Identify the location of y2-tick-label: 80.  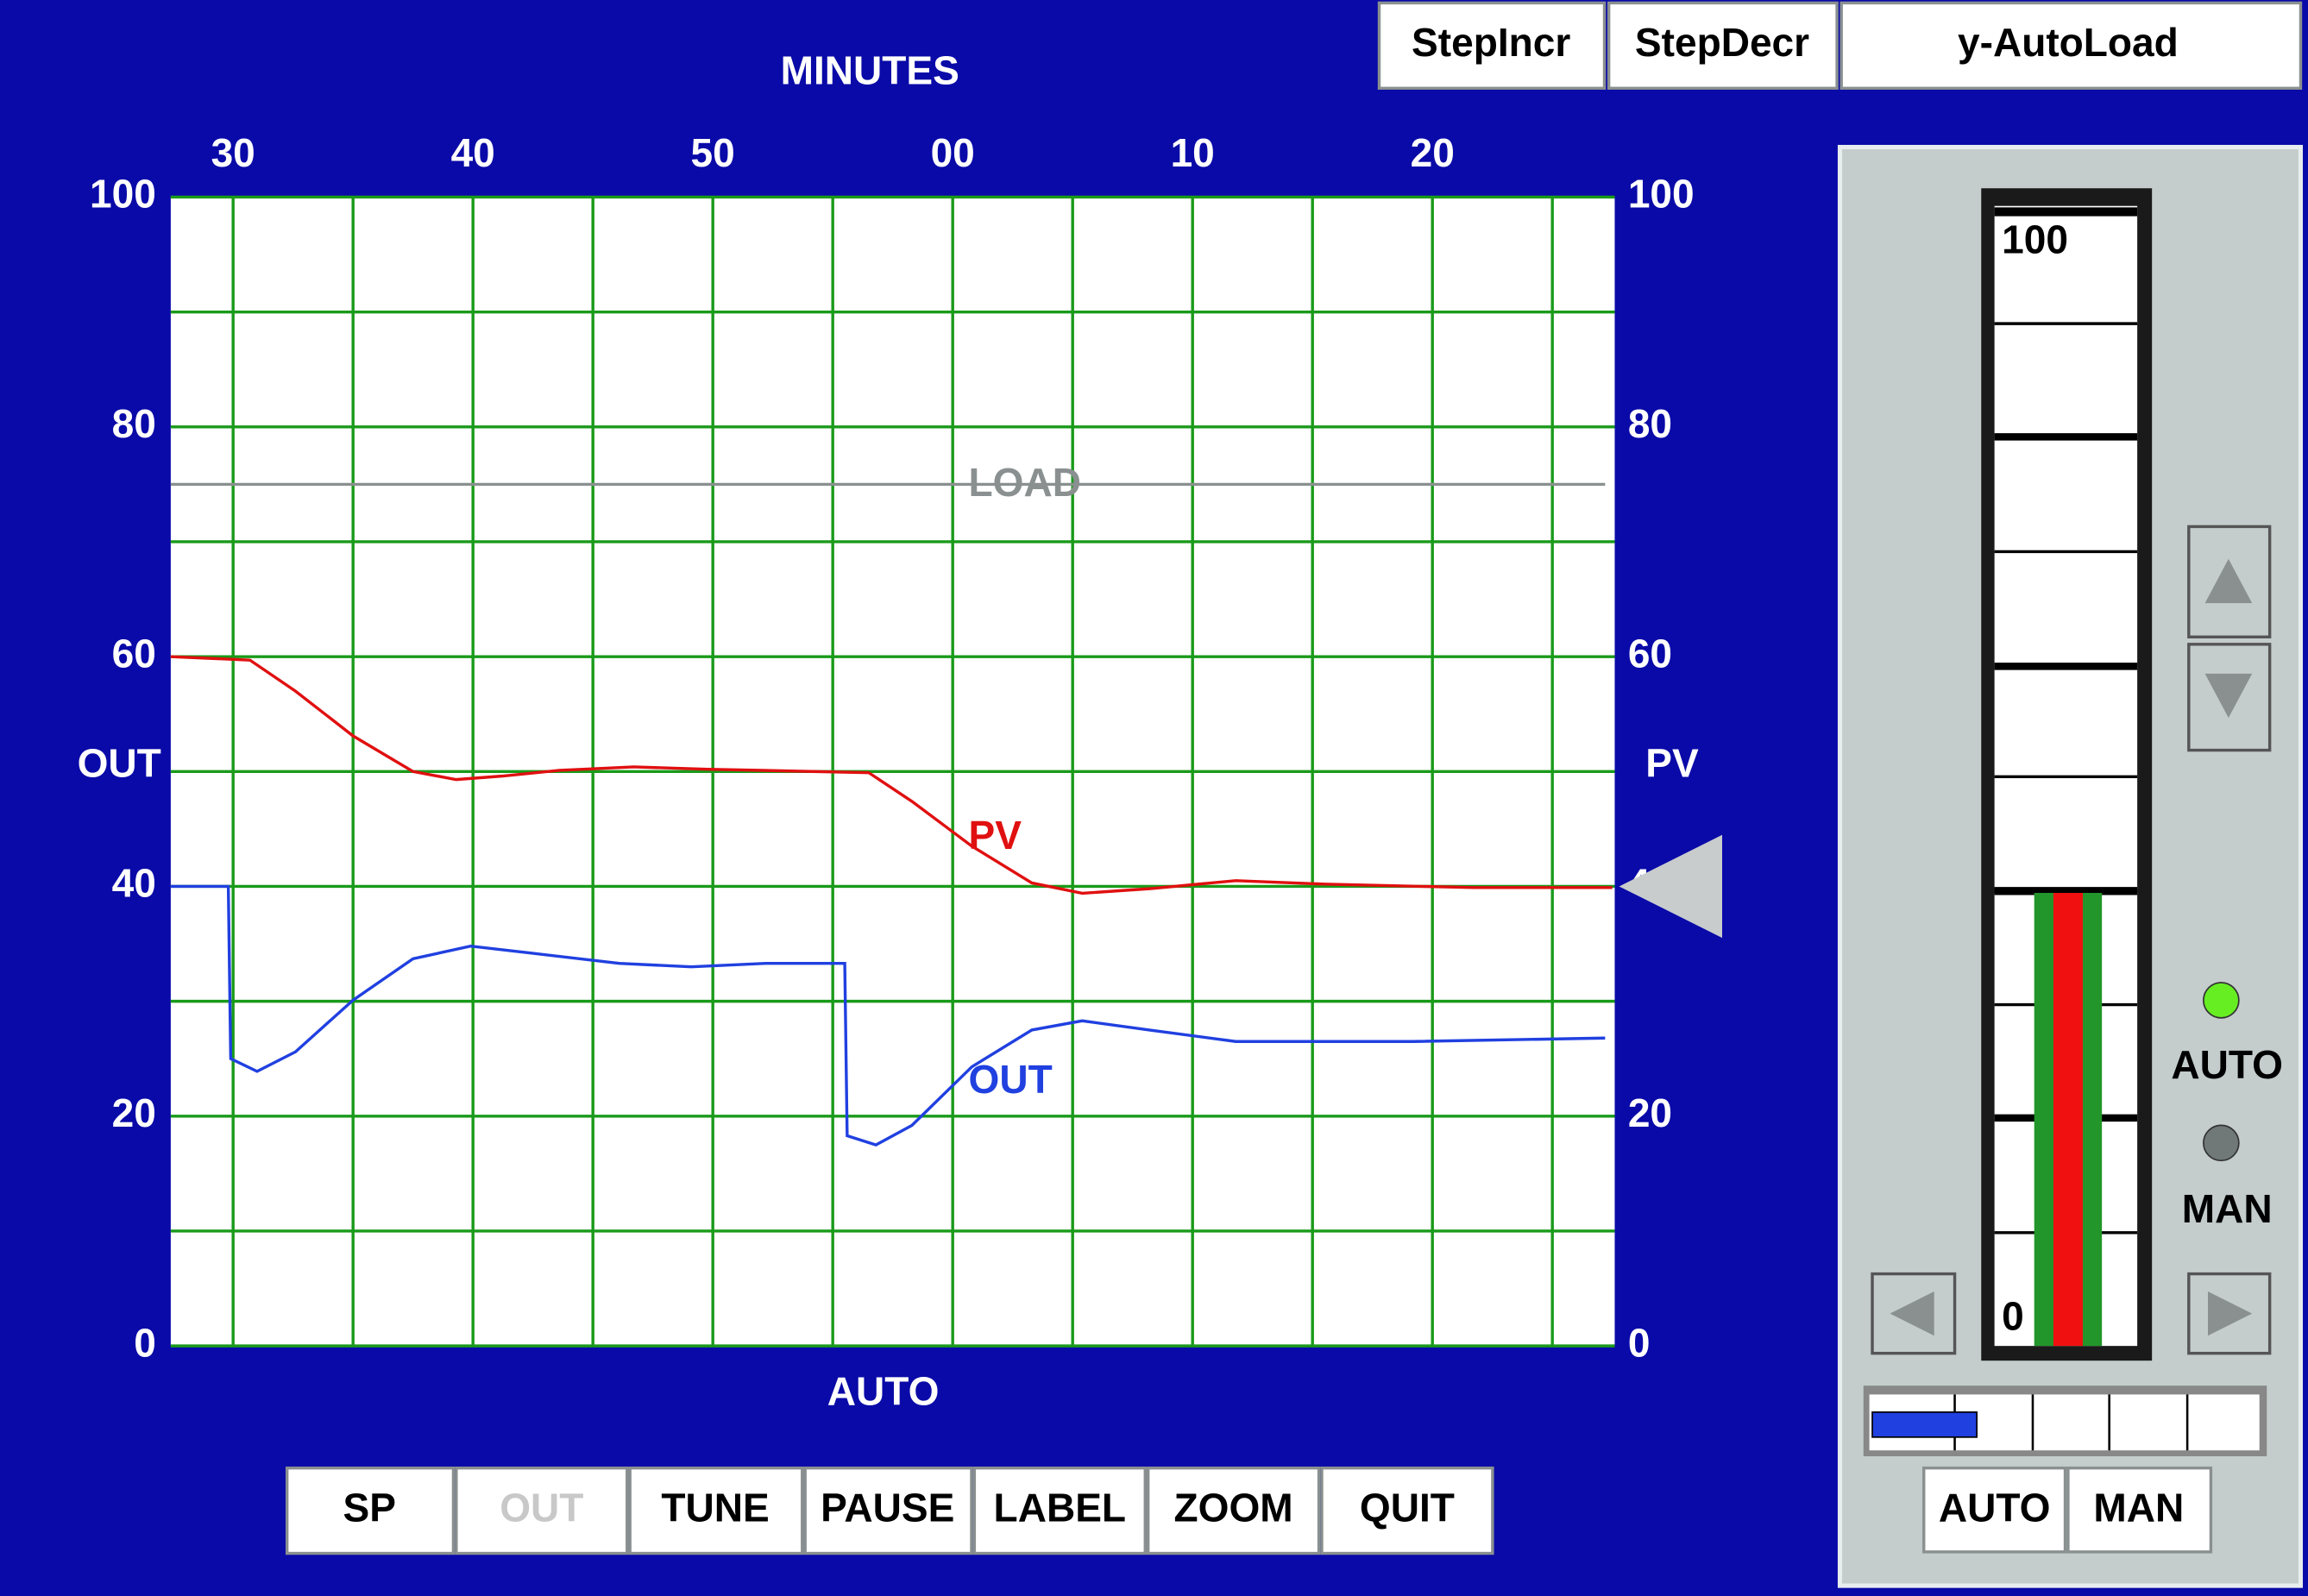
(1650, 423).